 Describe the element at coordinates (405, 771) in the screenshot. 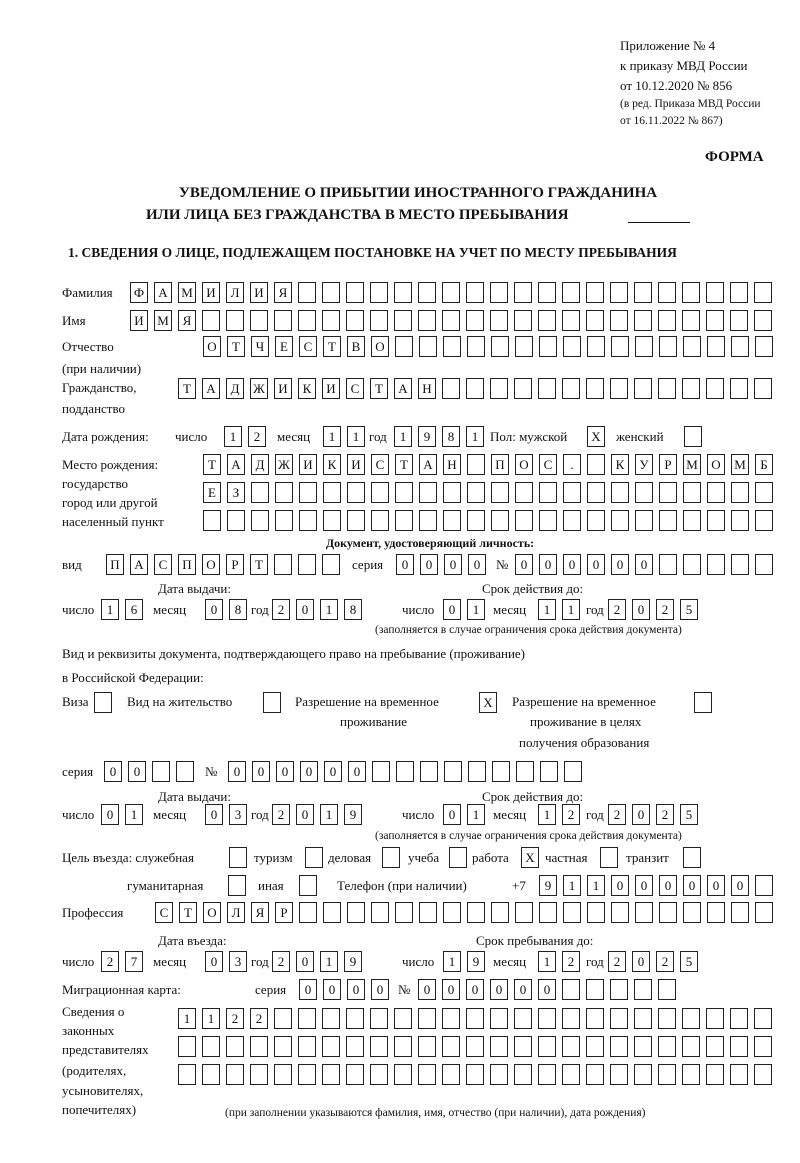

I see `stay-number-box` at that location.